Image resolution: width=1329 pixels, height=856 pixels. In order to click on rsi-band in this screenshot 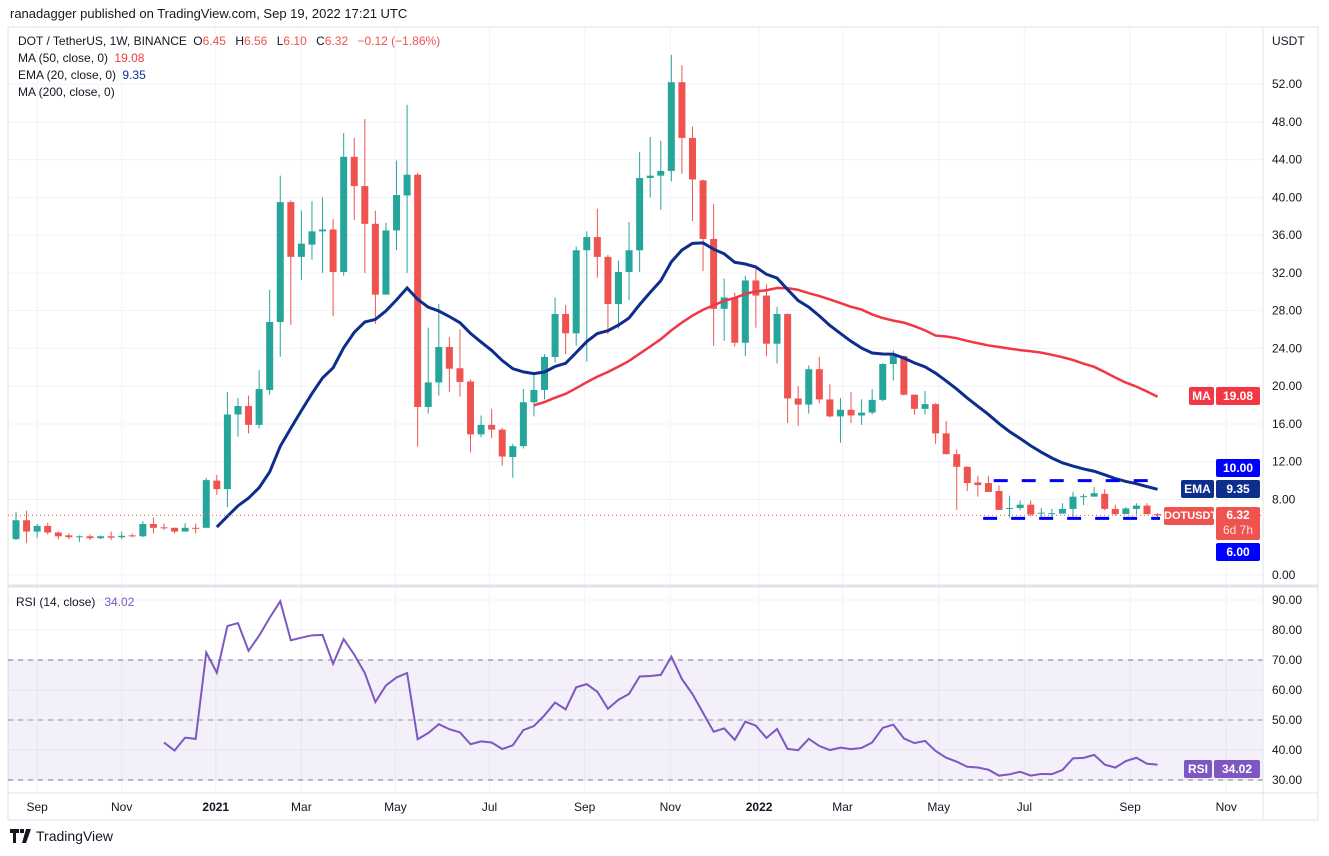, I will do `click(635, 720)`.